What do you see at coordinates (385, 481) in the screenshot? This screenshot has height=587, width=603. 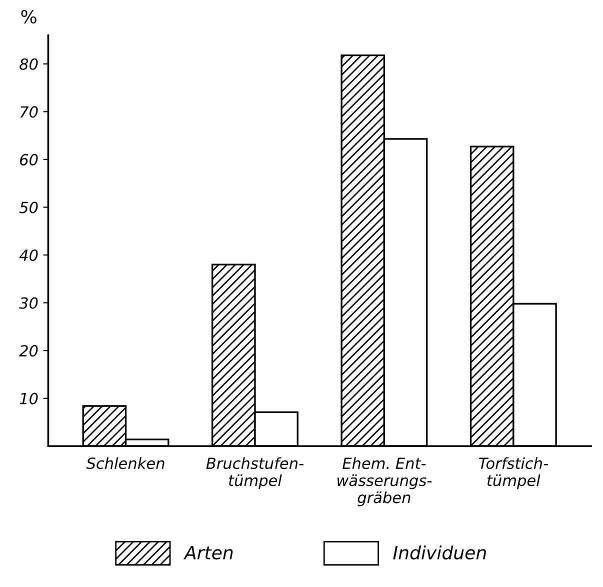 I see `x-tick-label: Ehem. Ent- wässerungs- gräben` at bounding box center [385, 481].